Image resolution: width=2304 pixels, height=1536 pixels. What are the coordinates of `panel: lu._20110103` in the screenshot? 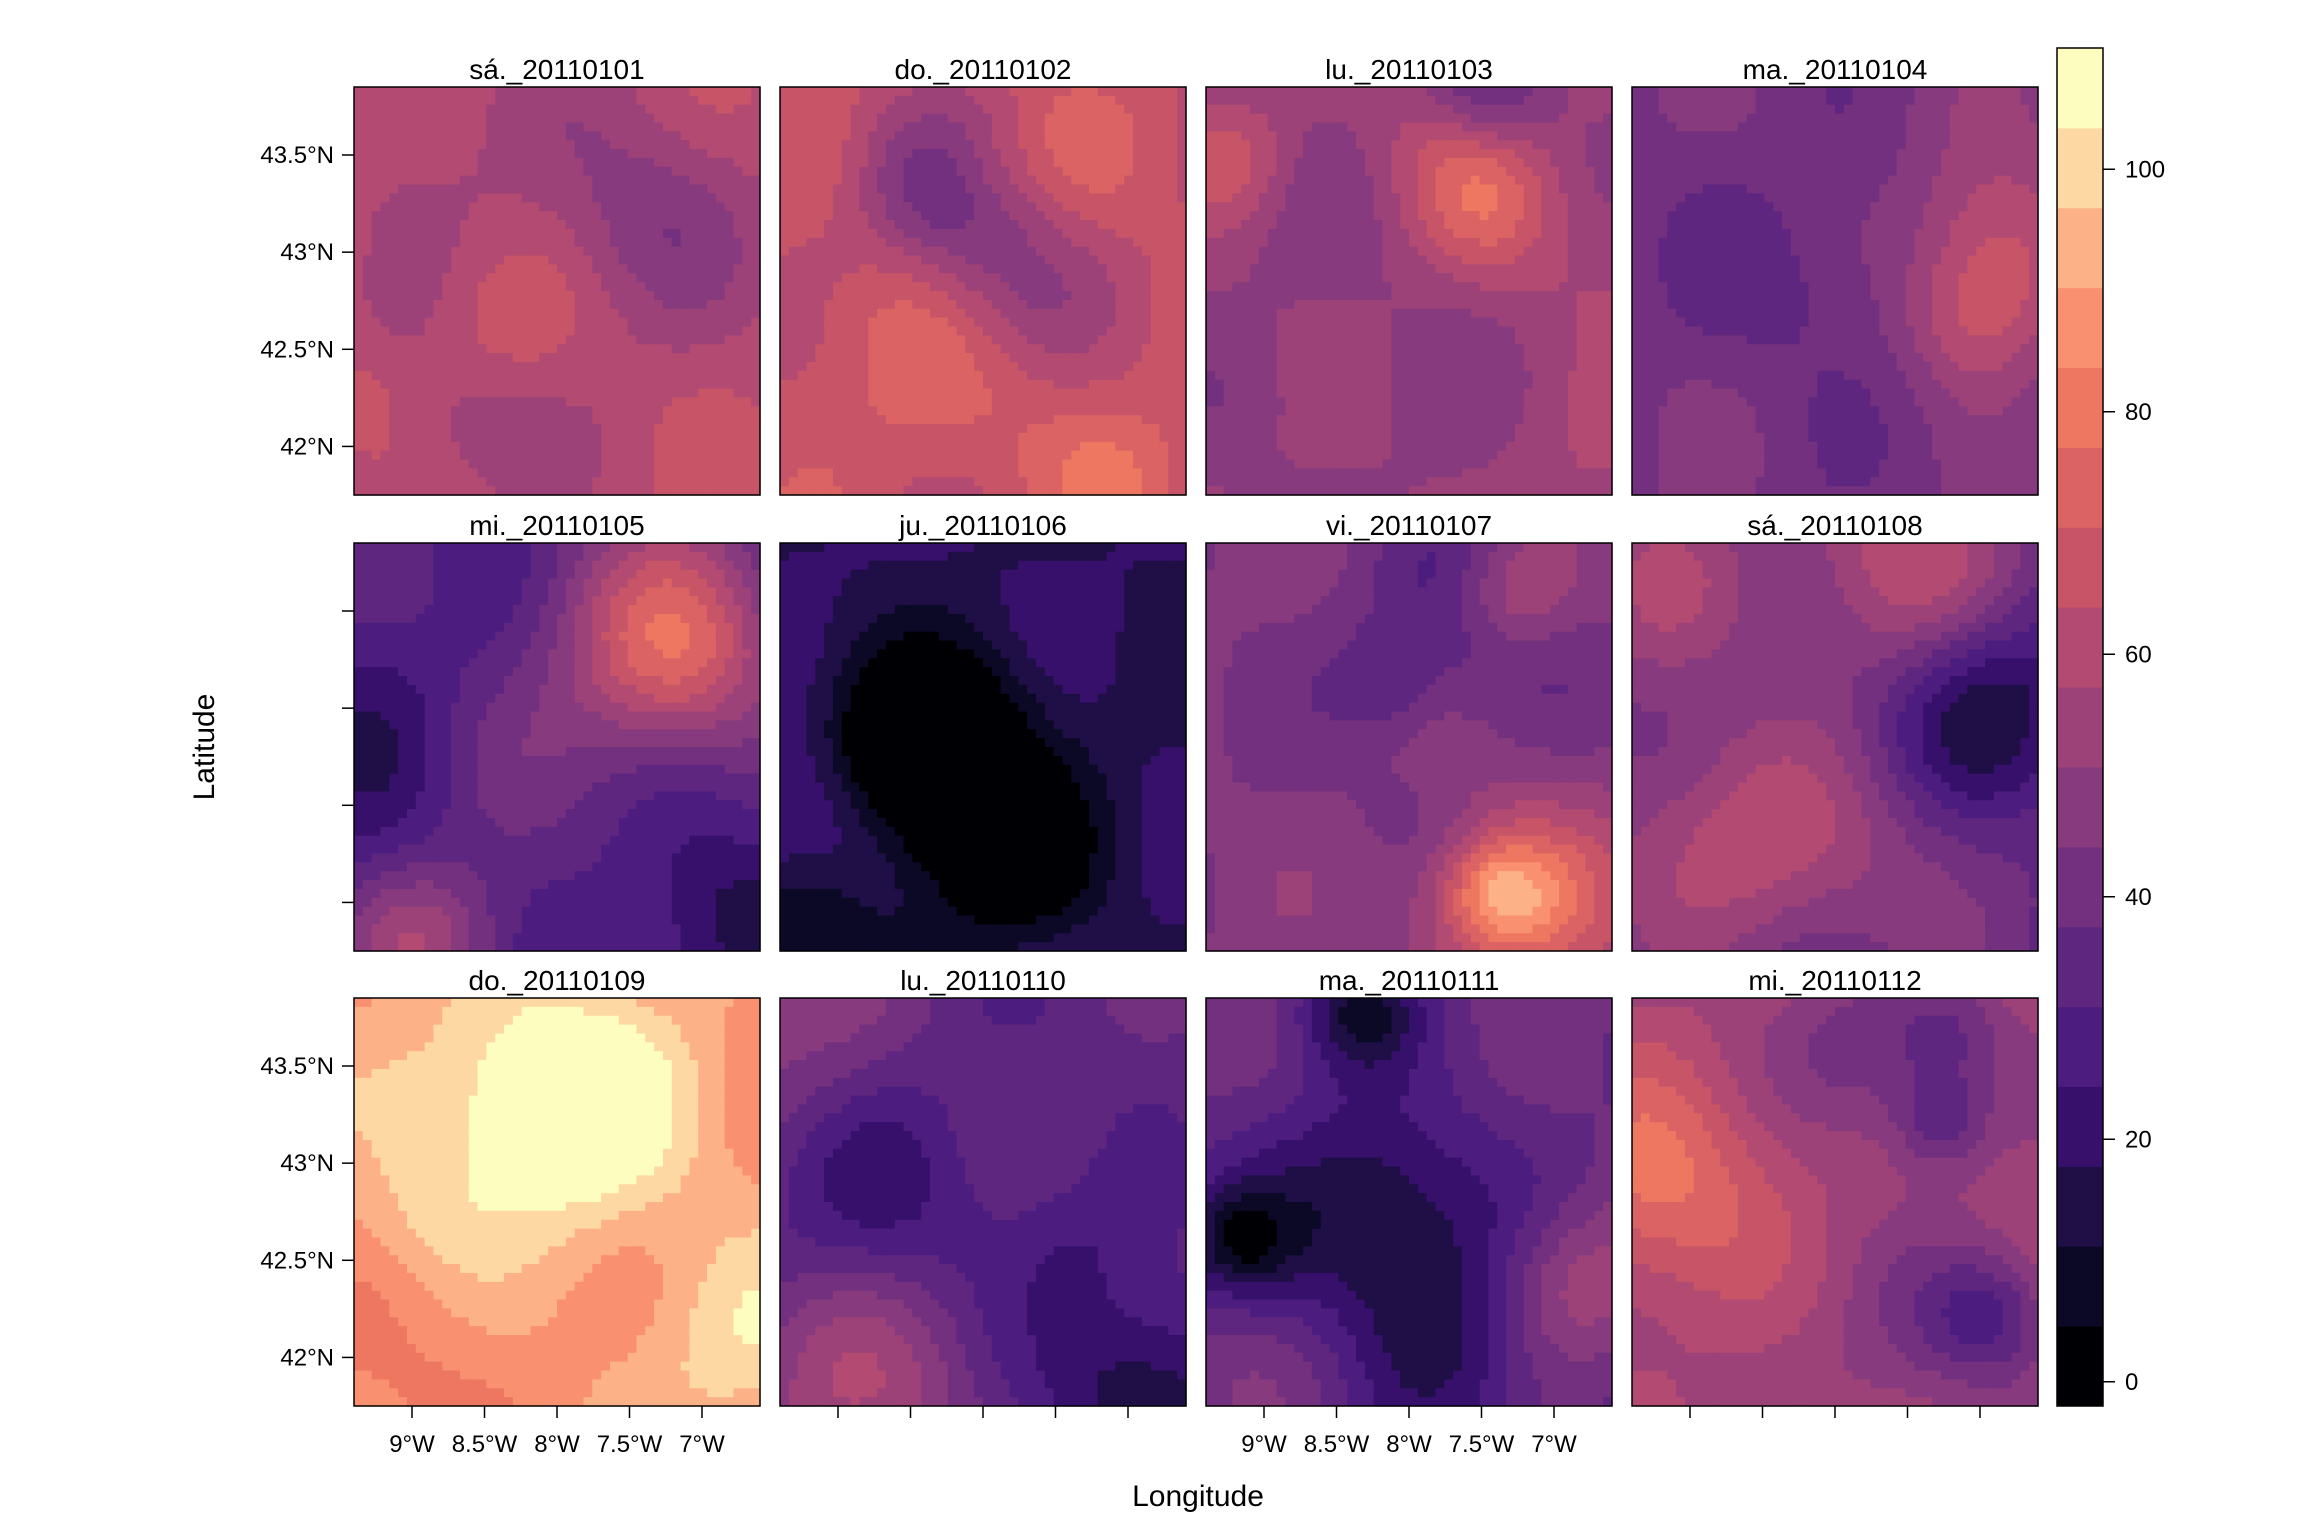 It's located at (1409, 275).